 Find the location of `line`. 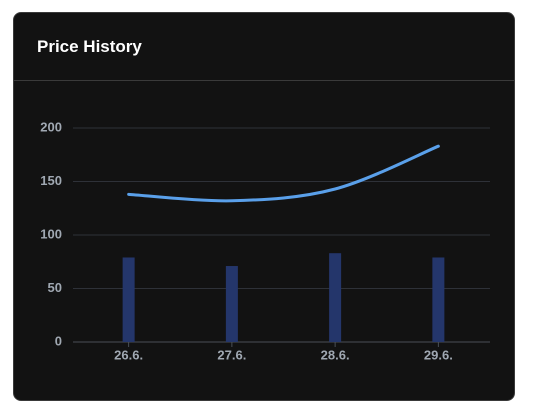

line is located at coordinates (283, 173).